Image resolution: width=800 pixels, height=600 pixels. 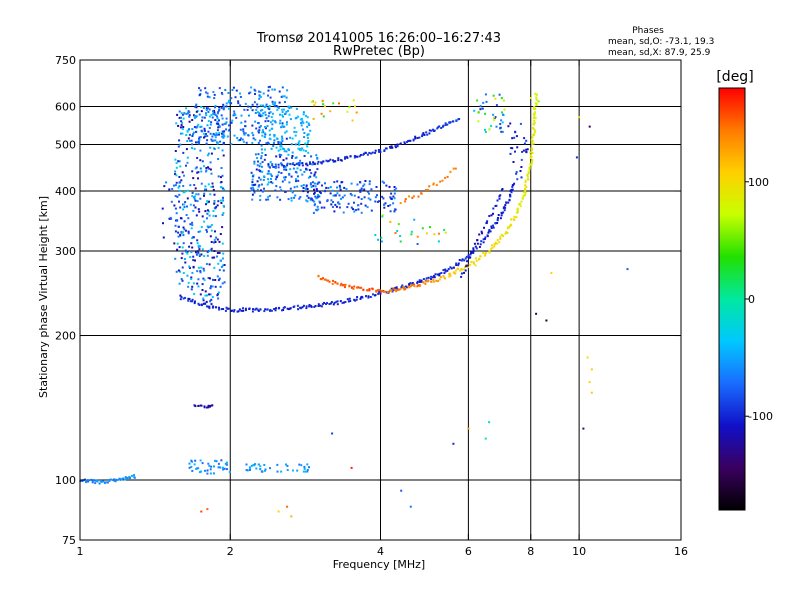 What do you see at coordinates (65, 191) in the screenshot?
I see `y-tick-label: 400` at bounding box center [65, 191].